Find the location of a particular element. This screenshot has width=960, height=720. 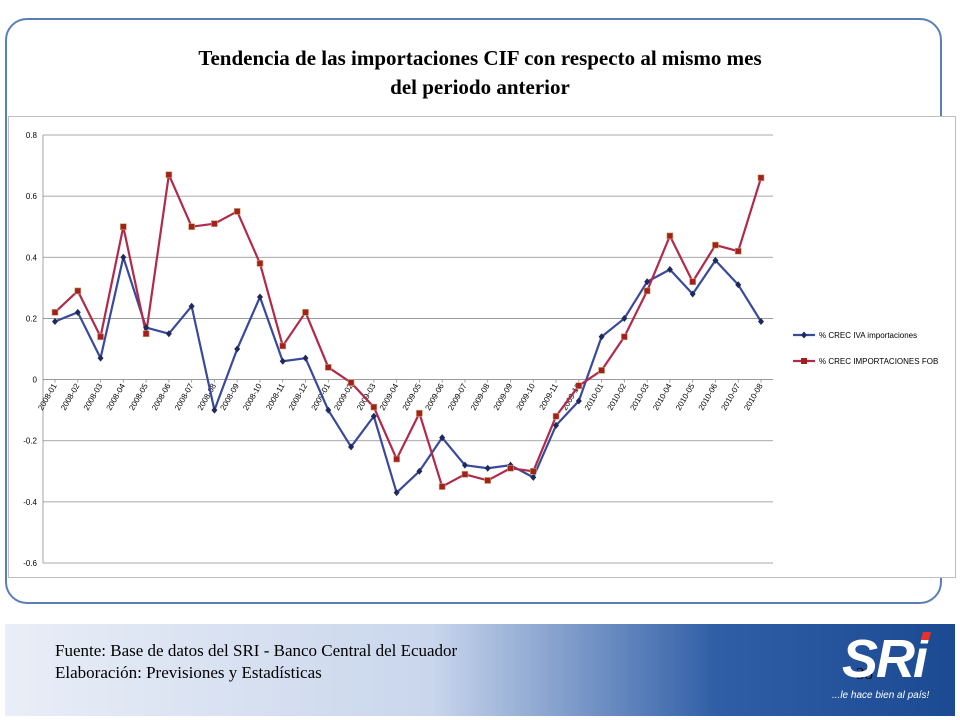

x-tick-label: 2009-04 is located at coordinates (389, 397).